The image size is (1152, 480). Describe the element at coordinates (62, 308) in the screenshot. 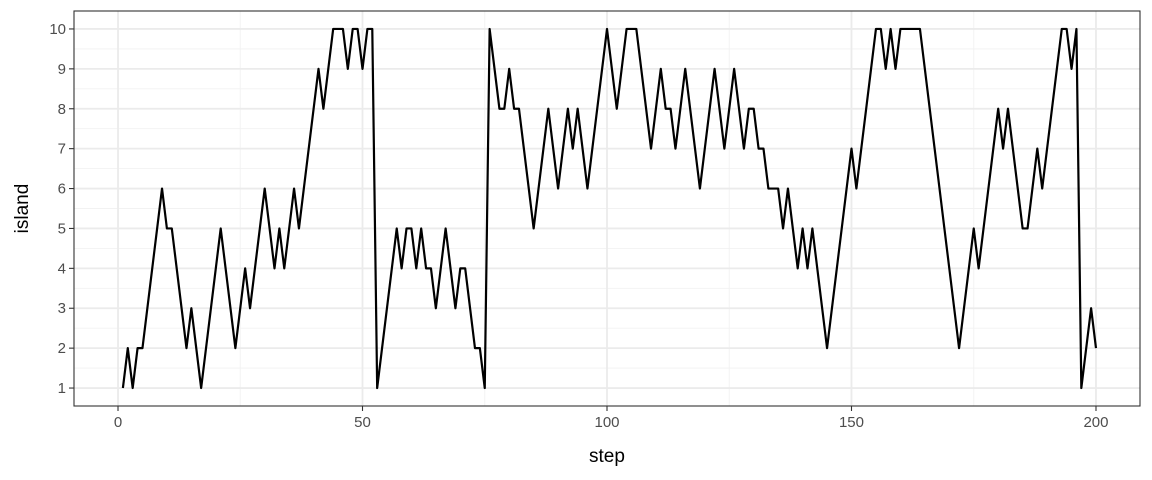

I see `y-tick-label: 3` at that location.